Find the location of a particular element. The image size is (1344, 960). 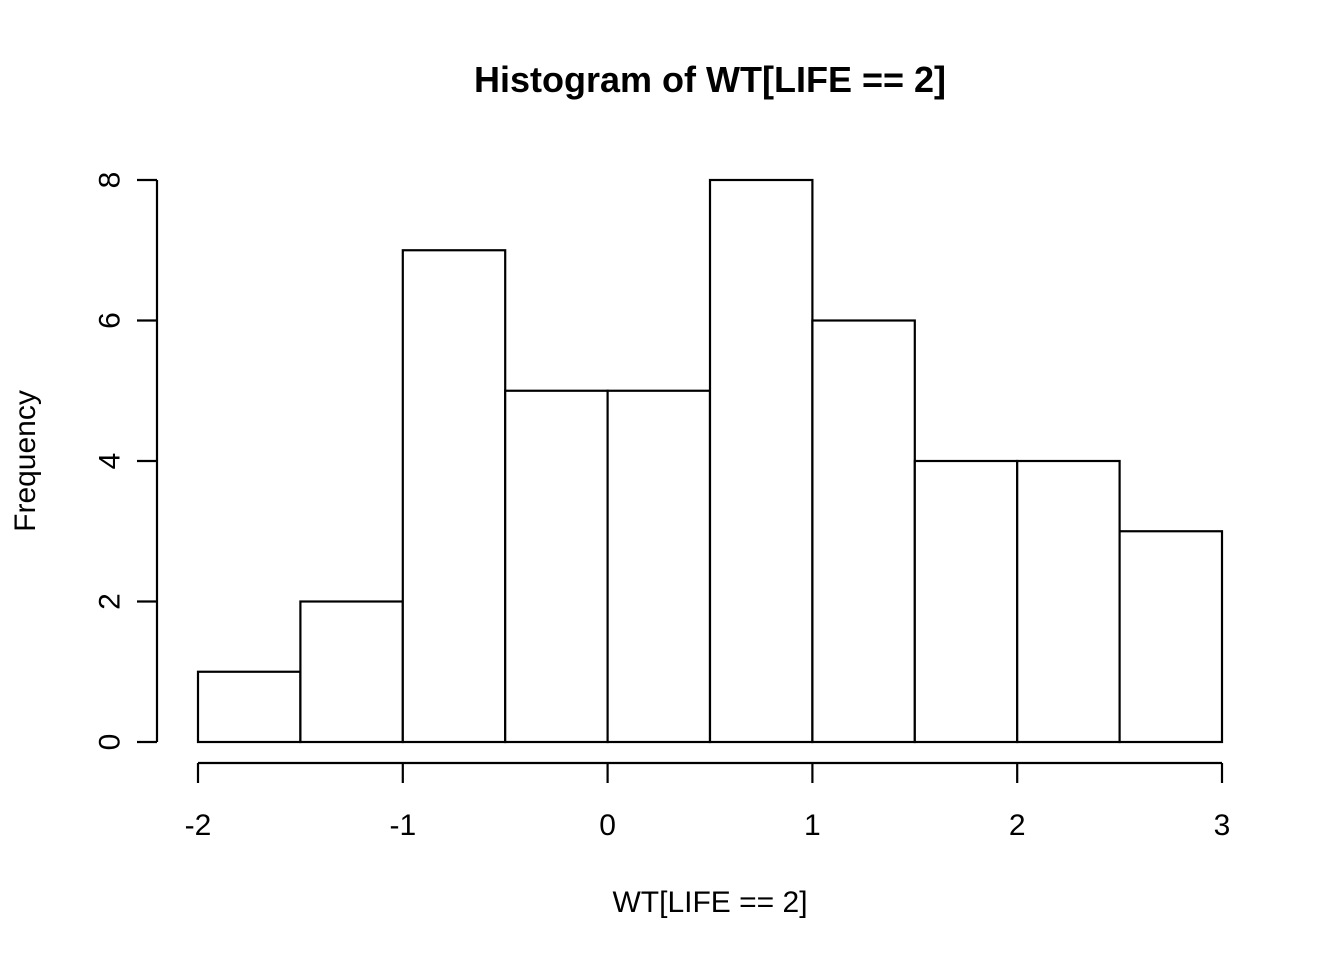

y-axis-label: Frequency is located at coordinates (25, 461).